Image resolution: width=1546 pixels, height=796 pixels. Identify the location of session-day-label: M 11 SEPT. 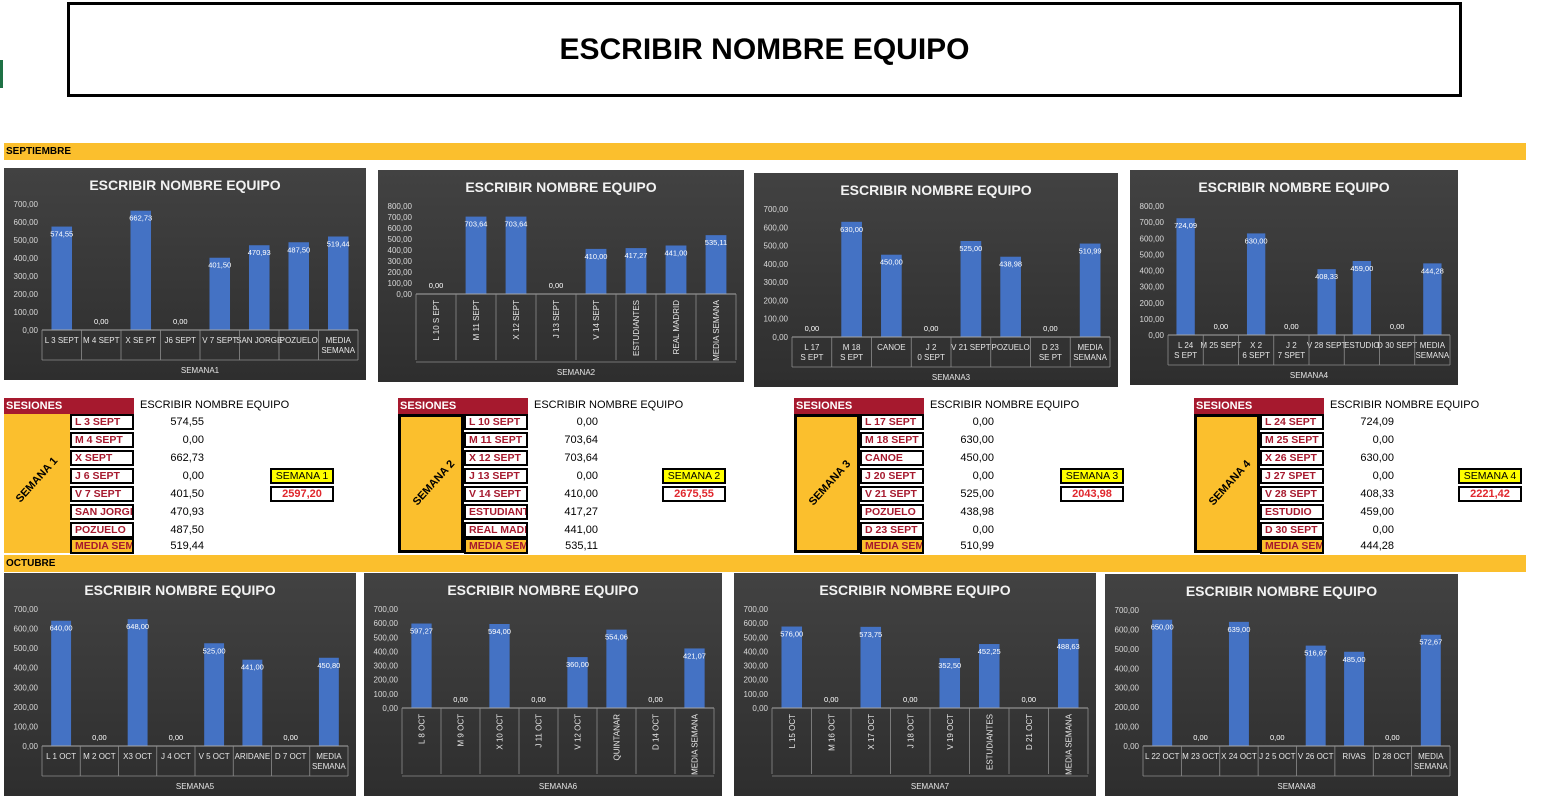
(496, 440).